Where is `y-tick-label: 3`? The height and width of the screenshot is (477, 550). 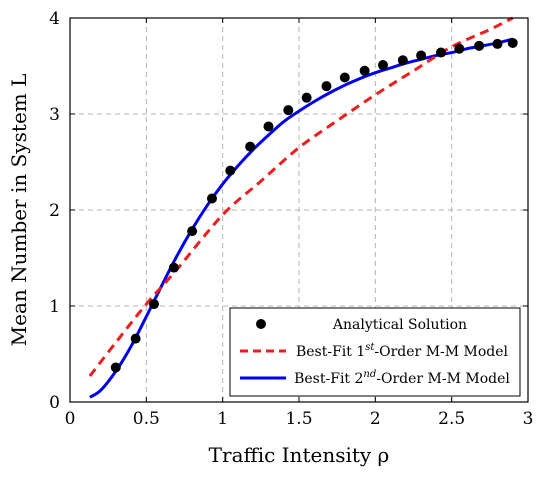 y-tick-label: 3 is located at coordinates (54, 115).